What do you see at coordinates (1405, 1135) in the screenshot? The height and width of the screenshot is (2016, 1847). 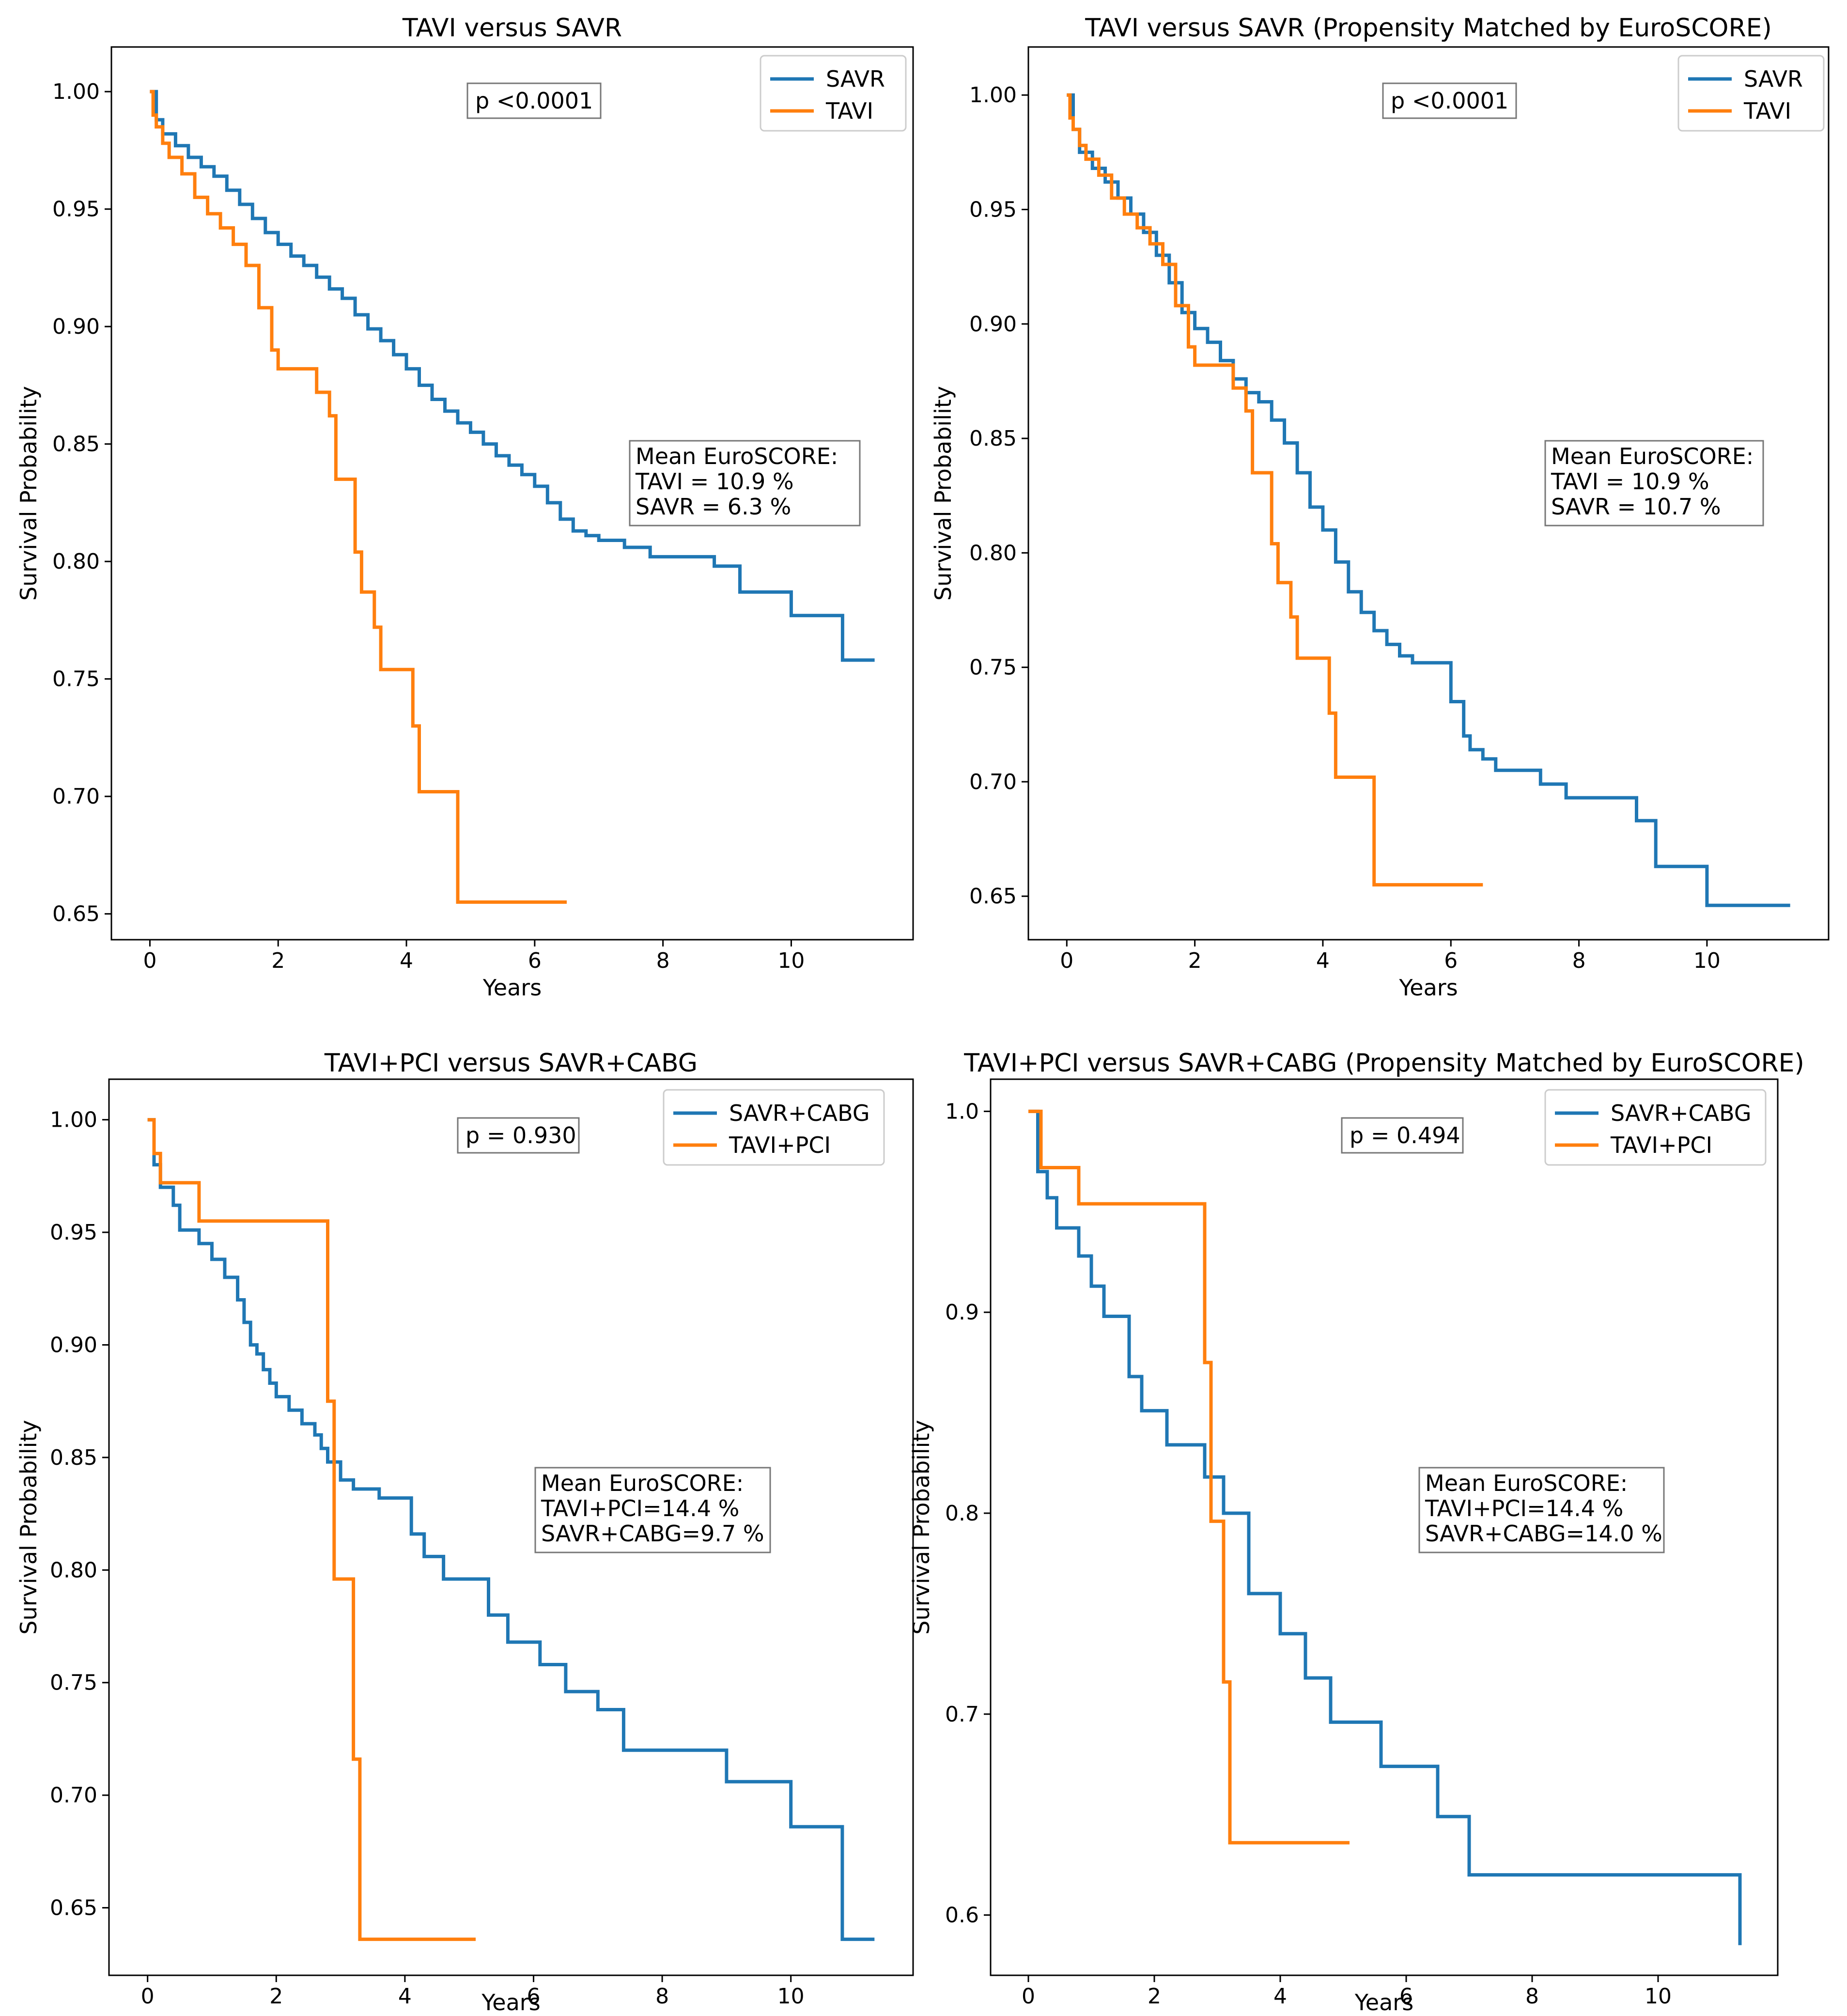 I see `p-value-text: p = 0.494` at bounding box center [1405, 1135].